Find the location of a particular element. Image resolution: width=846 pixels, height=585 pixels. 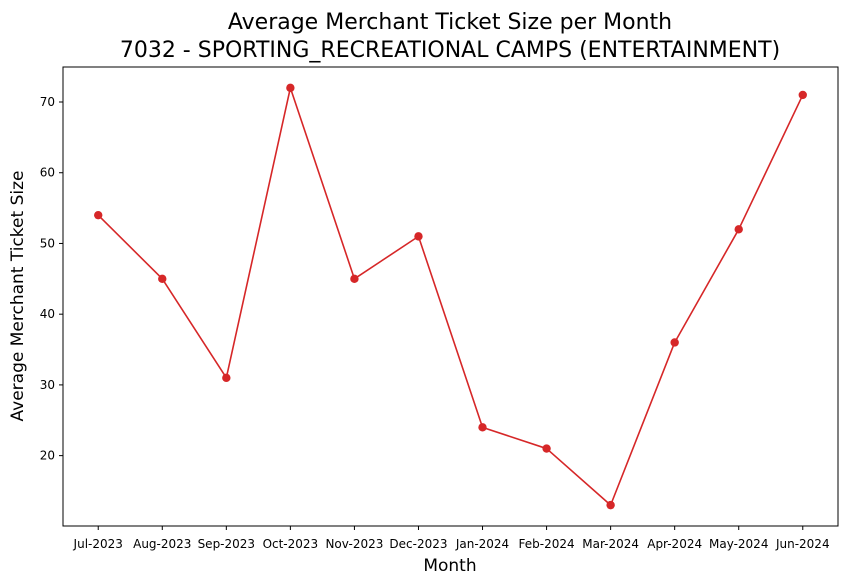

y-tick-label: 60 is located at coordinates (47, 173).